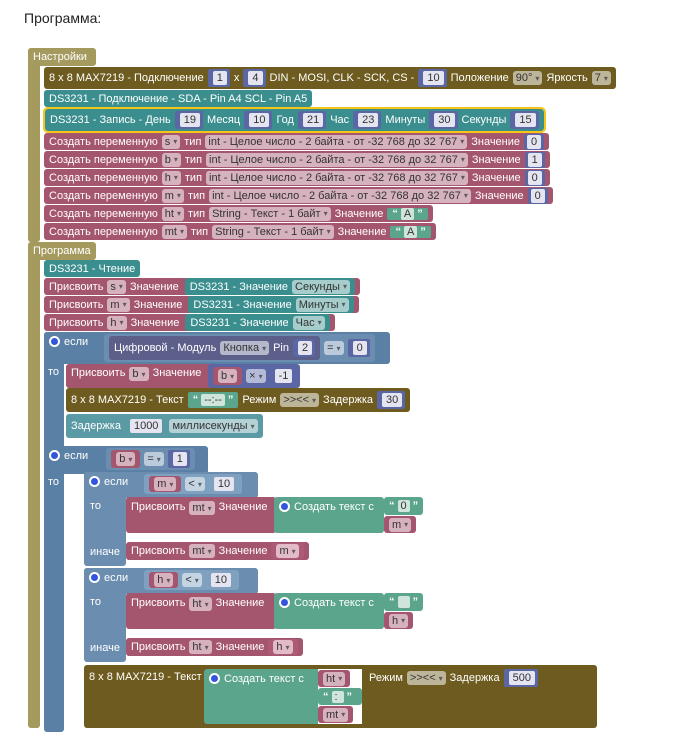  What do you see at coordinates (126, 460) in the screenshot?
I see `if-block: если b = 1` at bounding box center [126, 460].